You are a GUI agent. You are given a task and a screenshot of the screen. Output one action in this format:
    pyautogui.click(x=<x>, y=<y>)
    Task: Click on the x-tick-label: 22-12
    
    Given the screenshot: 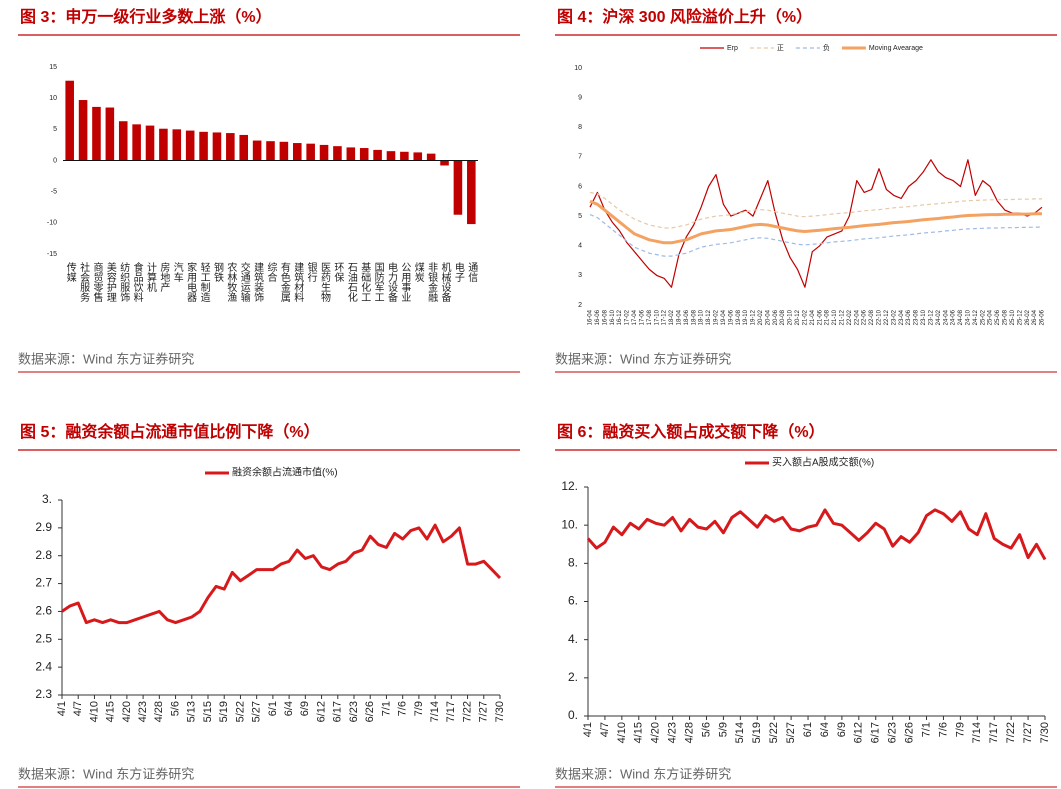 What is the action you would take?
    pyautogui.click(x=887, y=317)
    